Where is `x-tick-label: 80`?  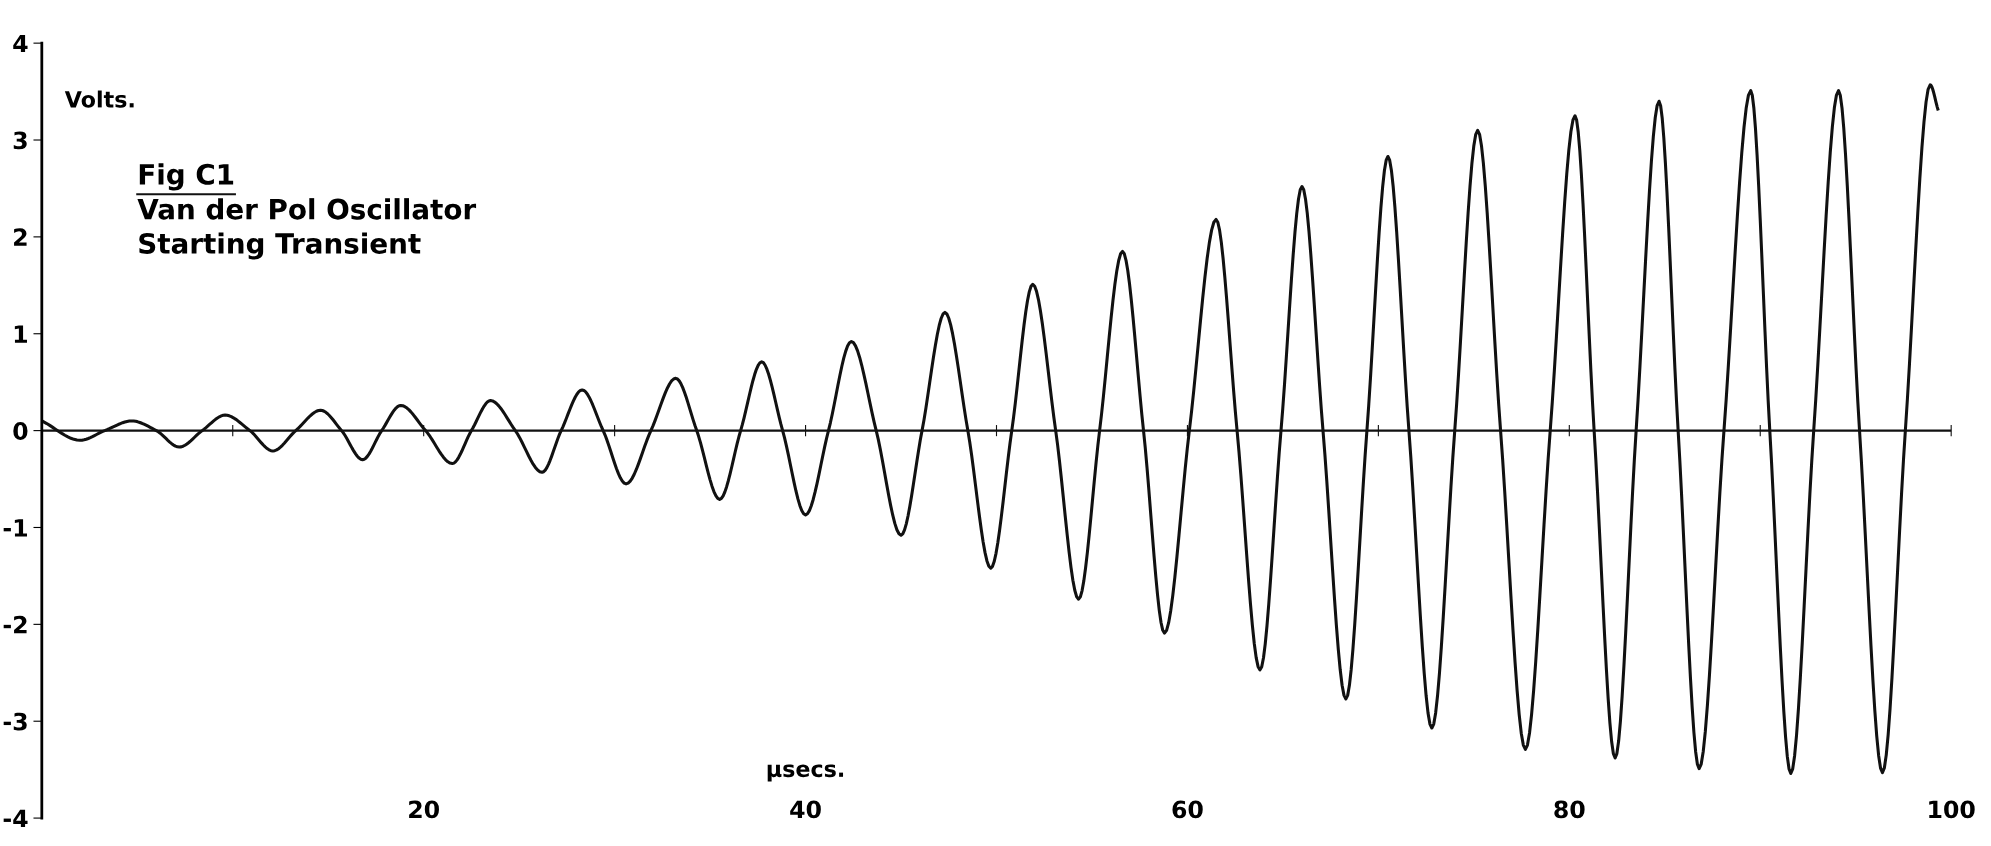
x-tick-label: 80 is located at coordinates (1569, 809).